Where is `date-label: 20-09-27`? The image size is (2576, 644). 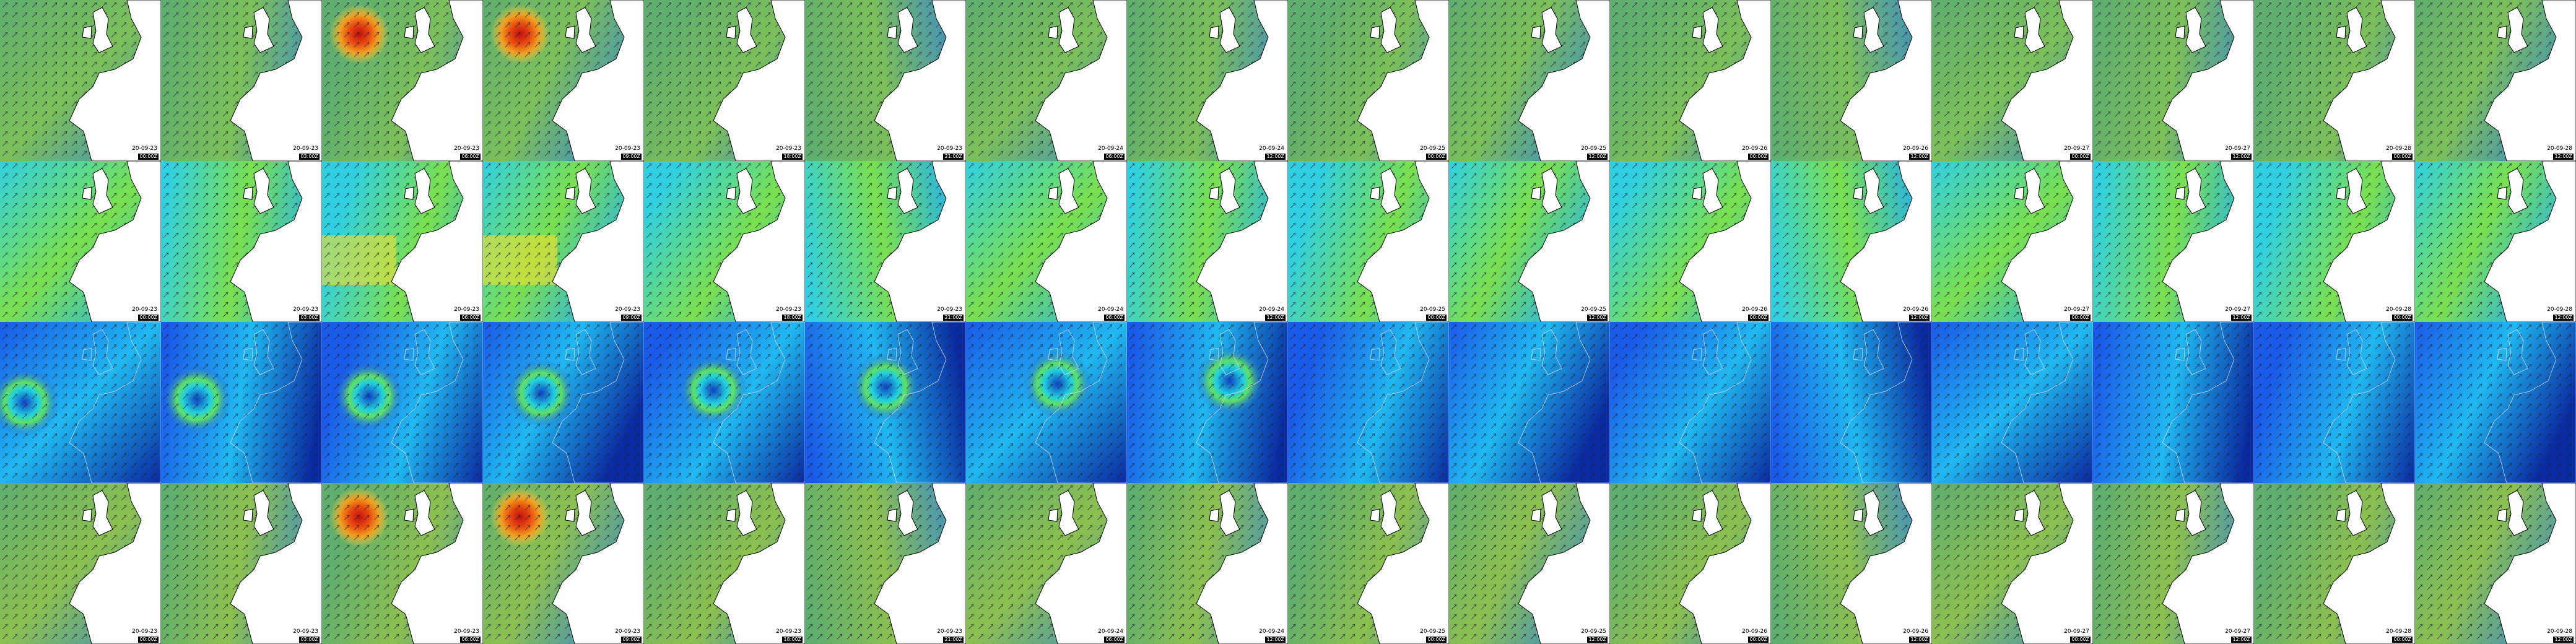
date-label: 20-09-27 is located at coordinates (2077, 149).